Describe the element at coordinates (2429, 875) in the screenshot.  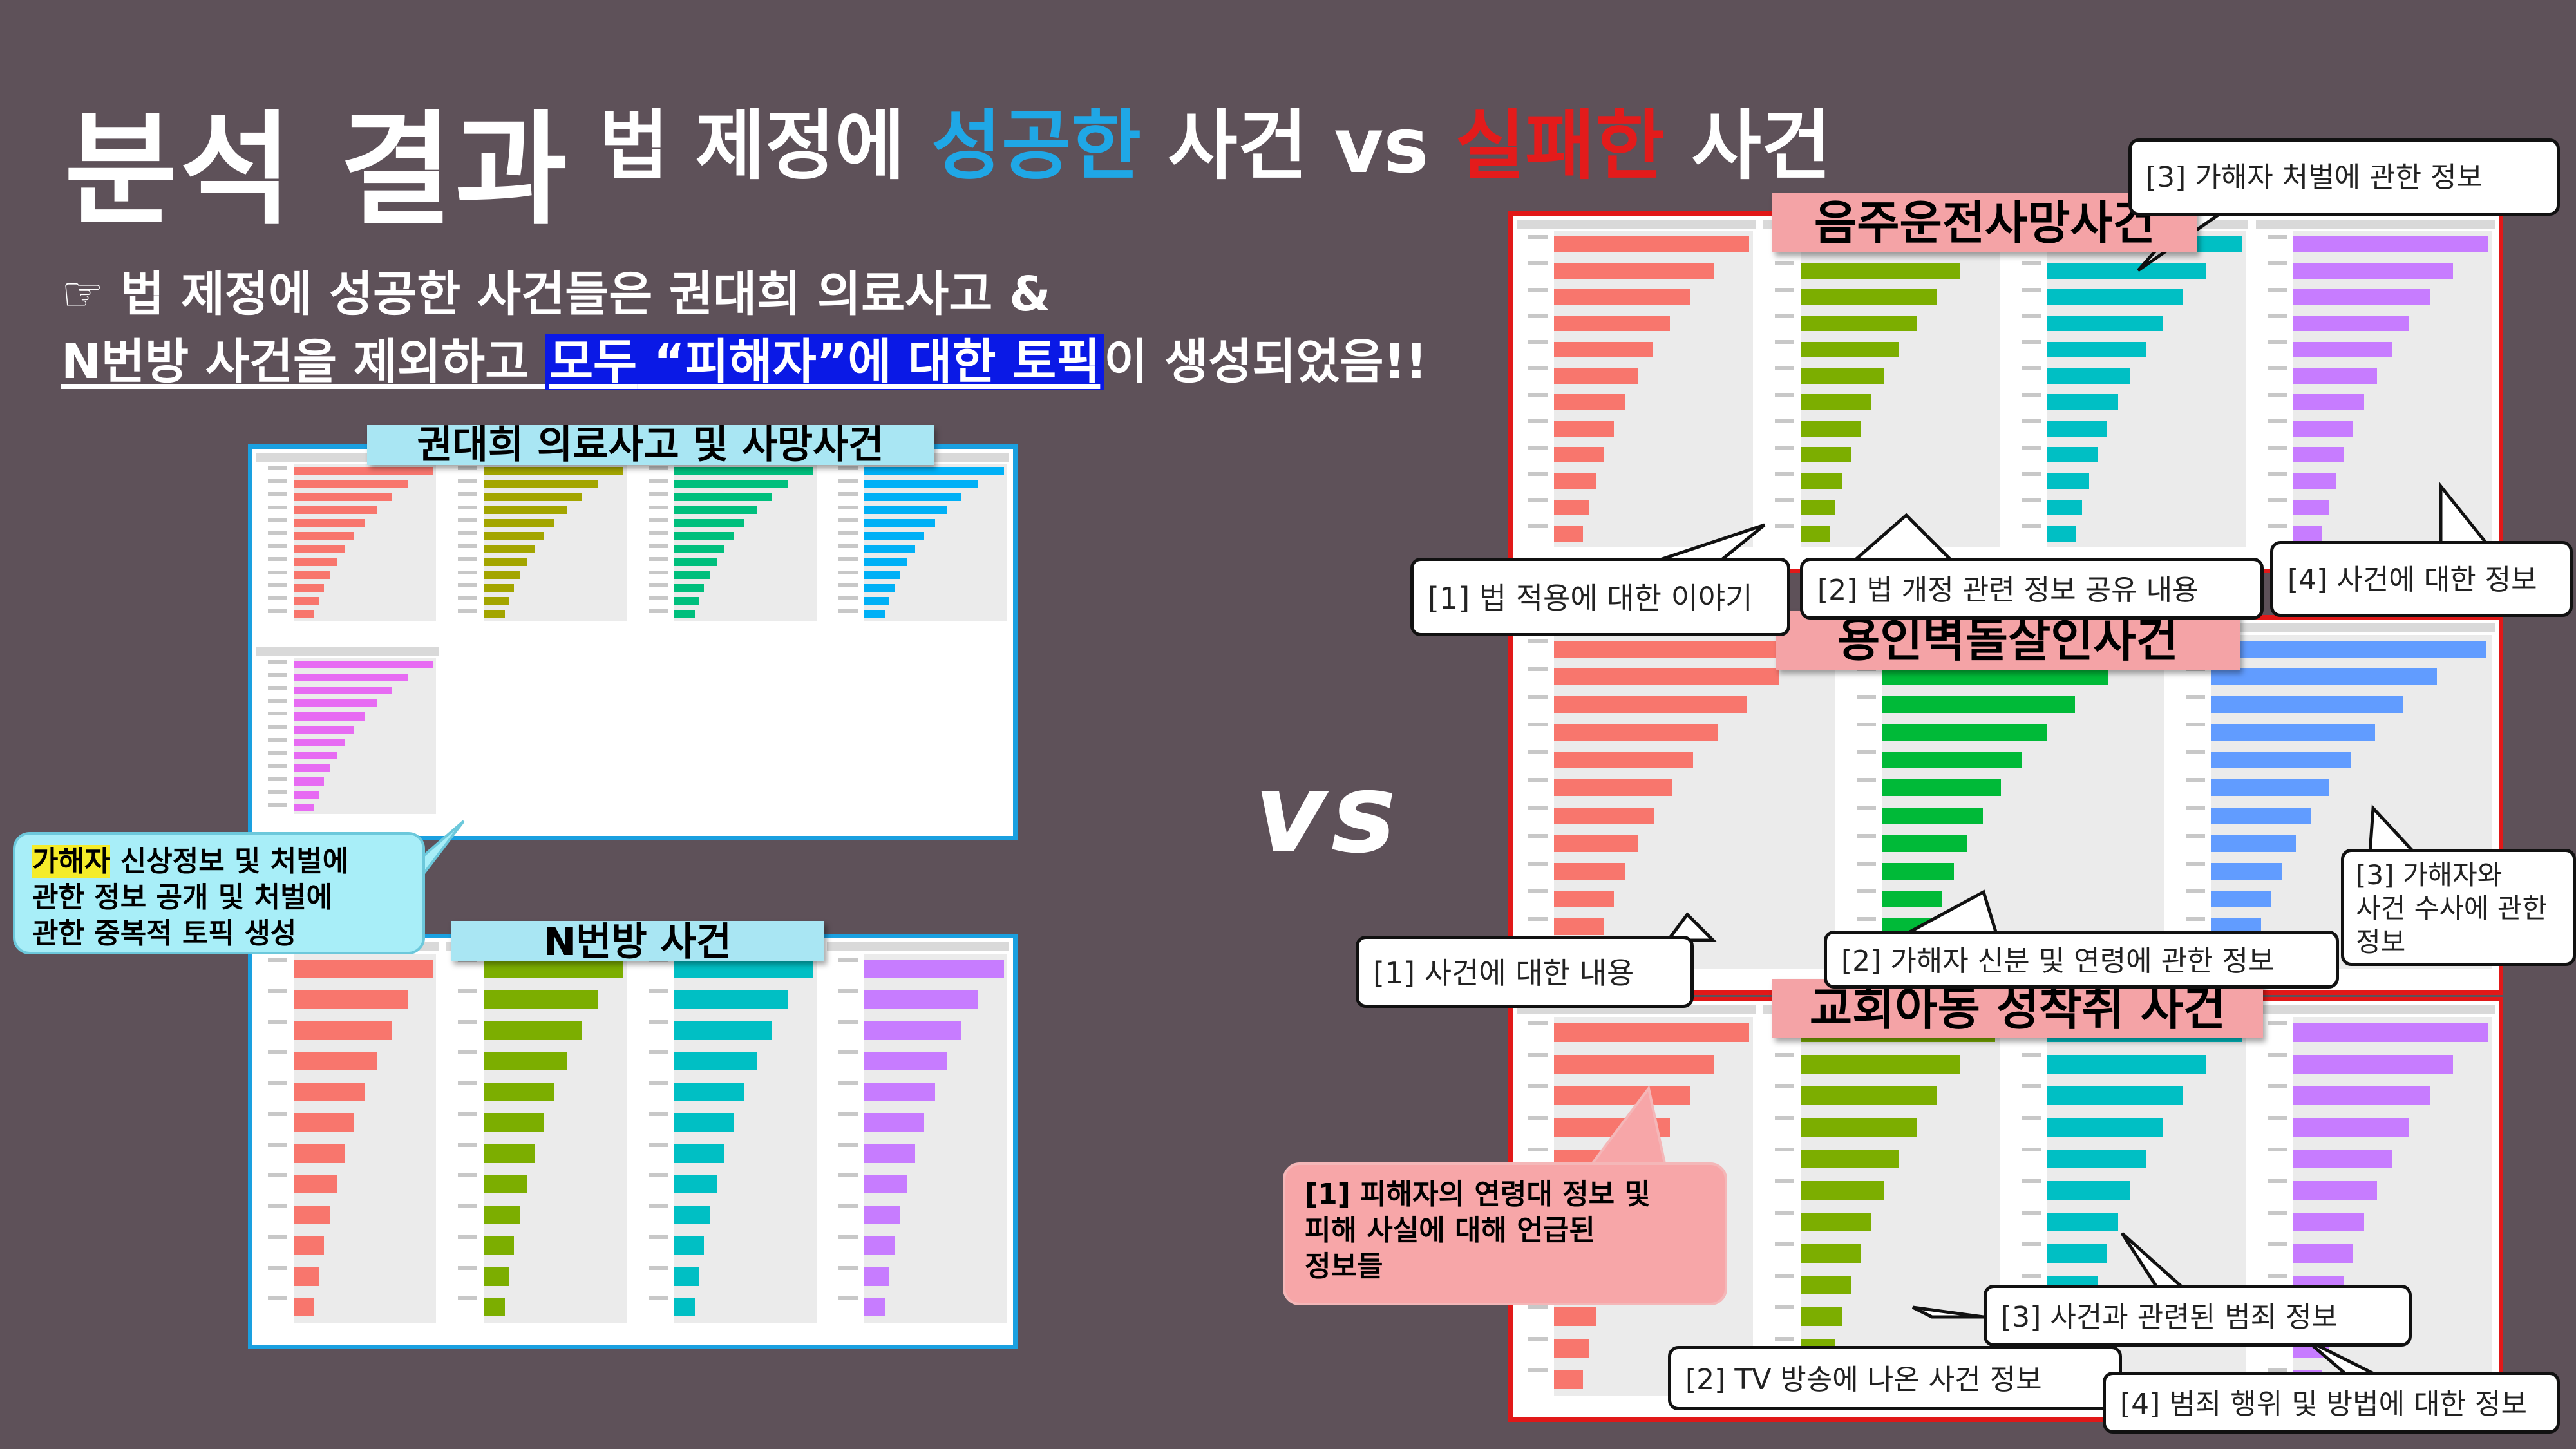
I see `brick-3-line-1: [3] 가해자와` at that location.